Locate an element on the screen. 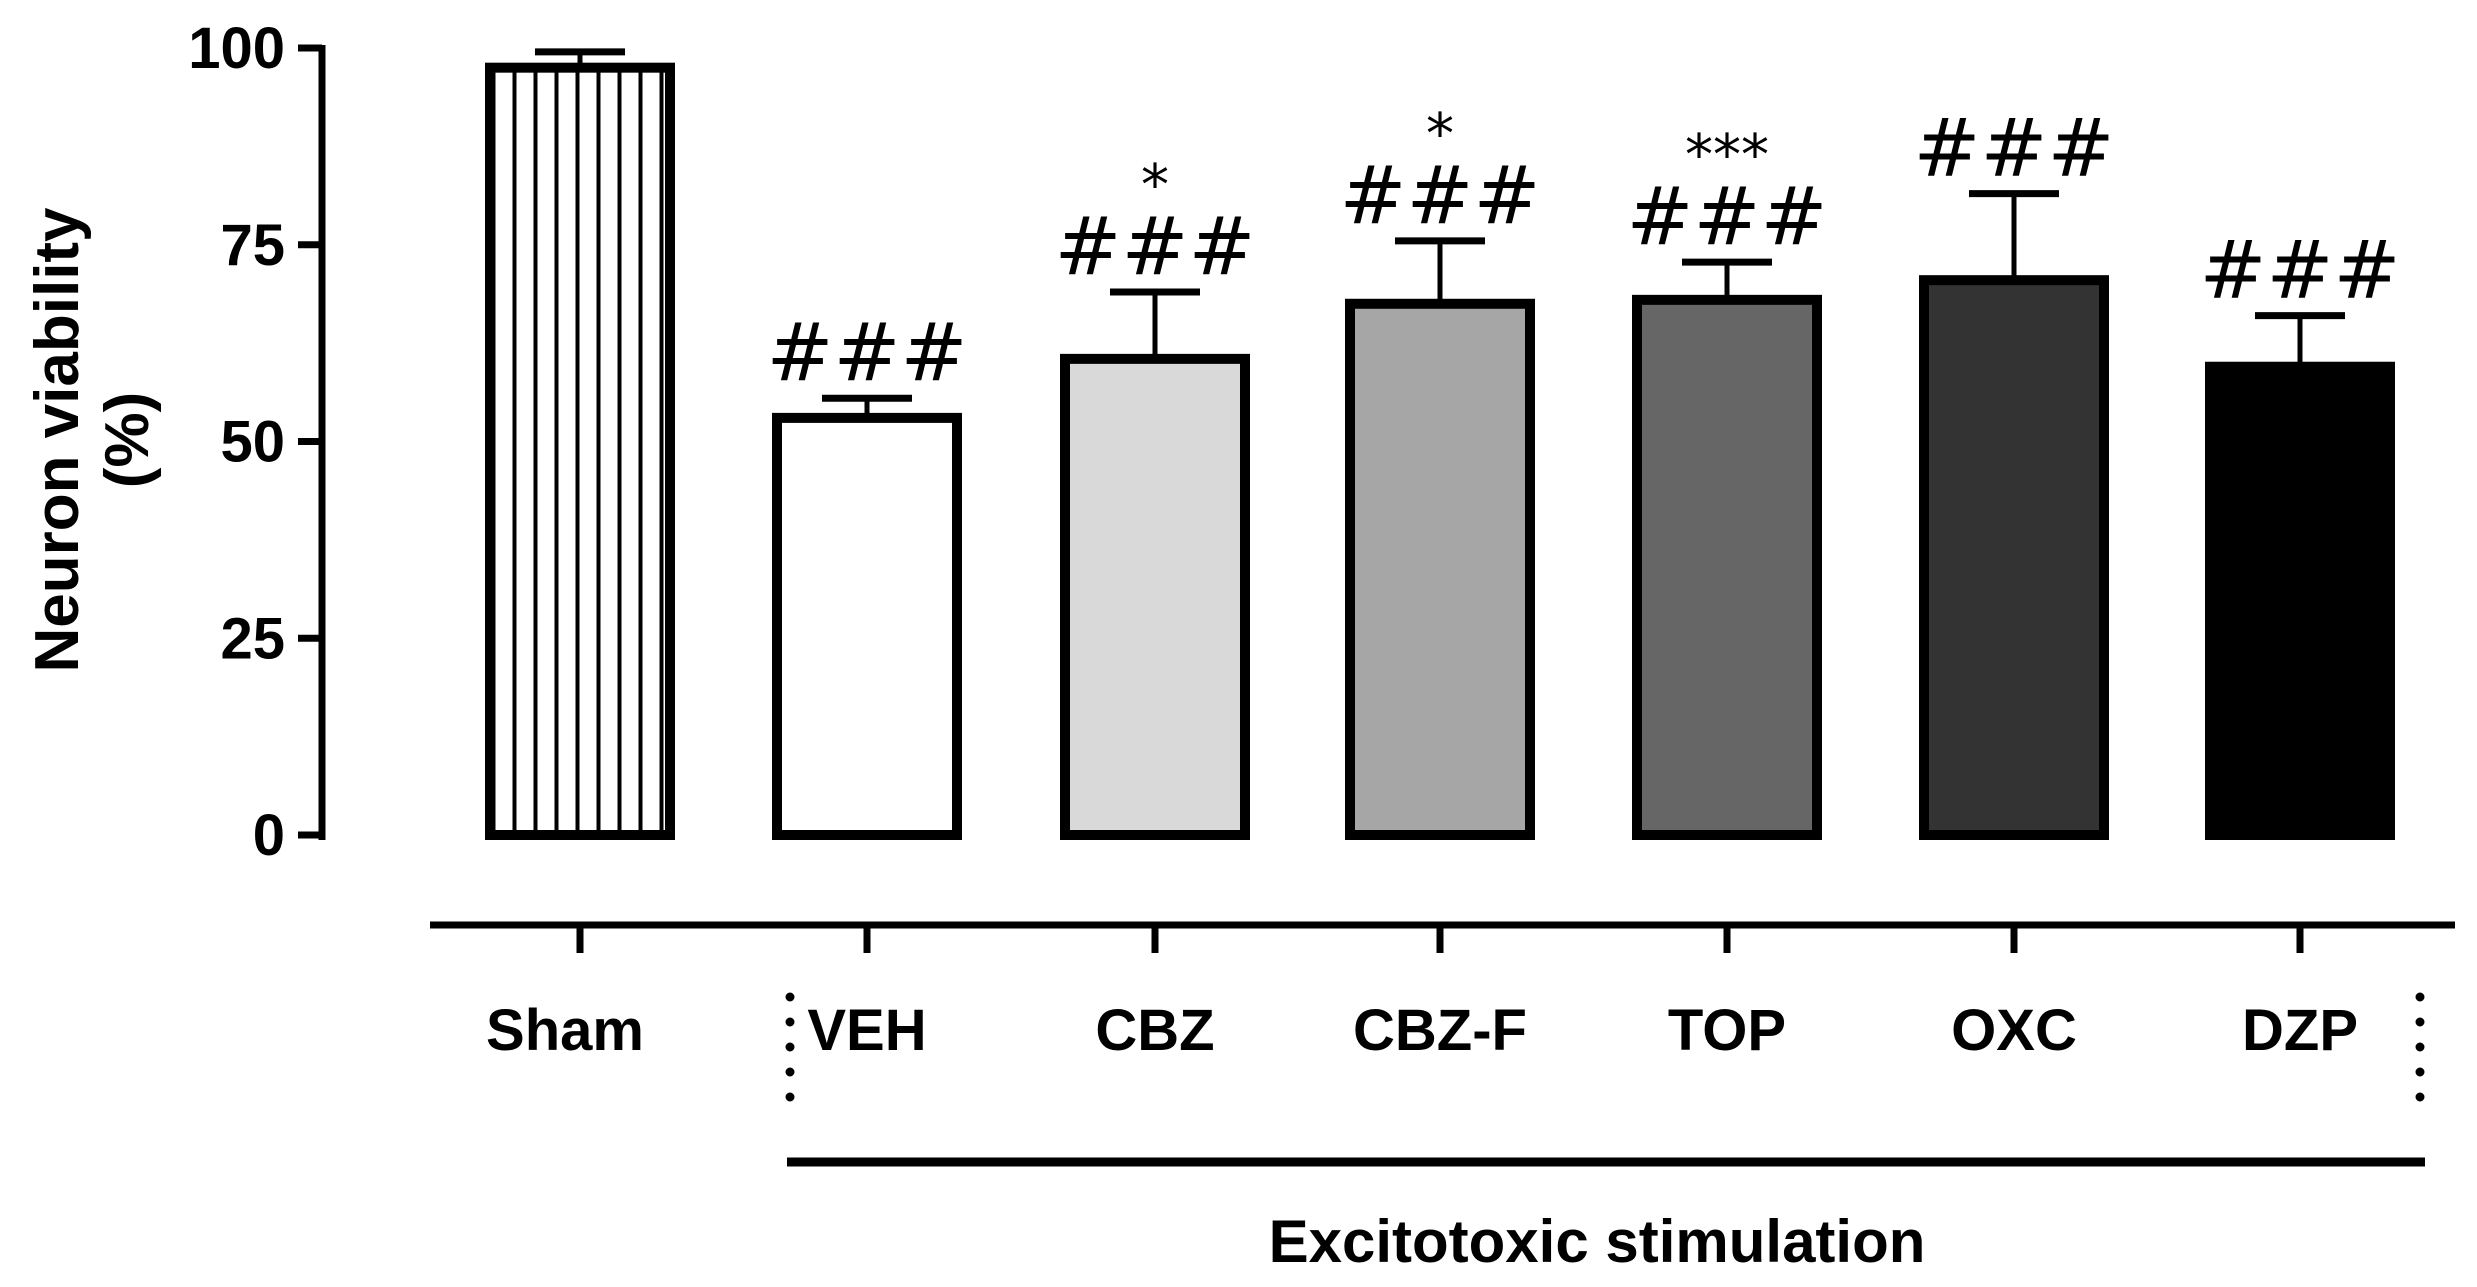  group-bracket: Excitotoxic stimulation is located at coordinates (1605, 1133).